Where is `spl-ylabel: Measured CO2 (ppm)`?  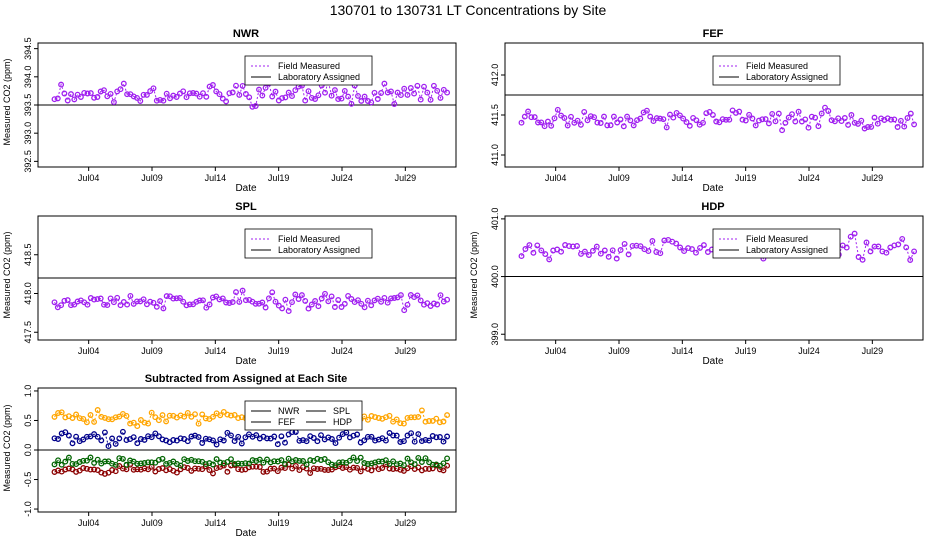 spl-ylabel: Measured CO2 (ppm) is located at coordinates (7, 274).